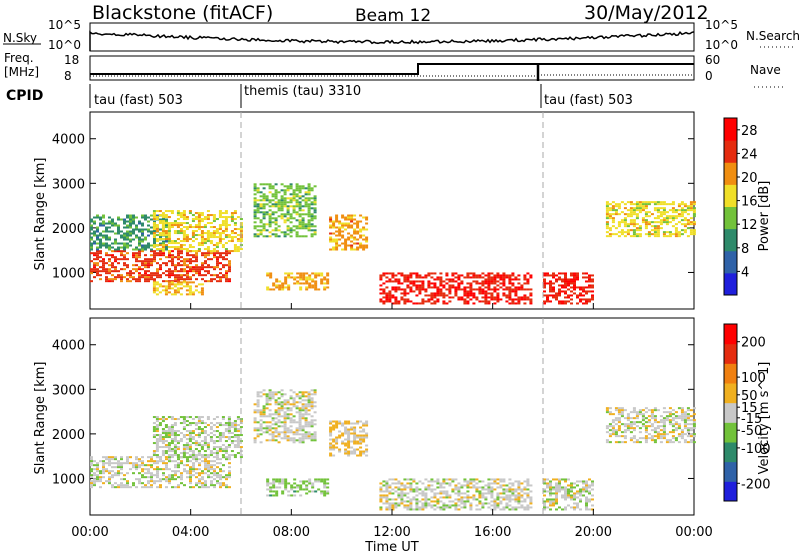 The width and height of the screenshot is (800, 554). I want to click on echo-band, so click(285, 416).